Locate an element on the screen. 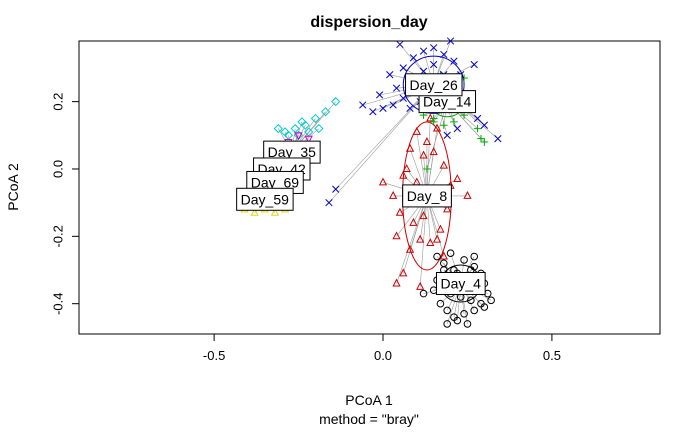  y-axis-label: PCoA 2 is located at coordinates (13, 187).